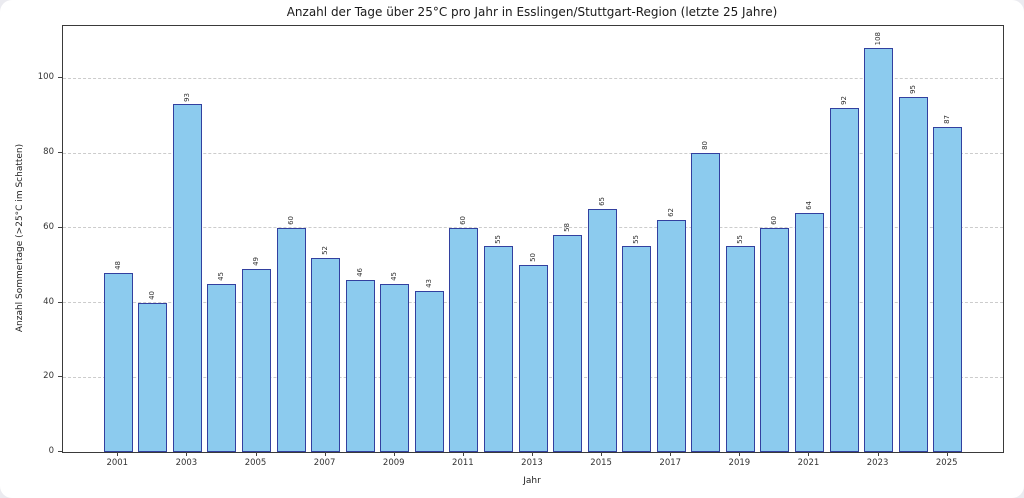 Image resolution: width=1024 pixels, height=498 pixels. What do you see at coordinates (51, 451) in the screenshot?
I see `y-tick-label-0: 0` at bounding box center [51, 451].